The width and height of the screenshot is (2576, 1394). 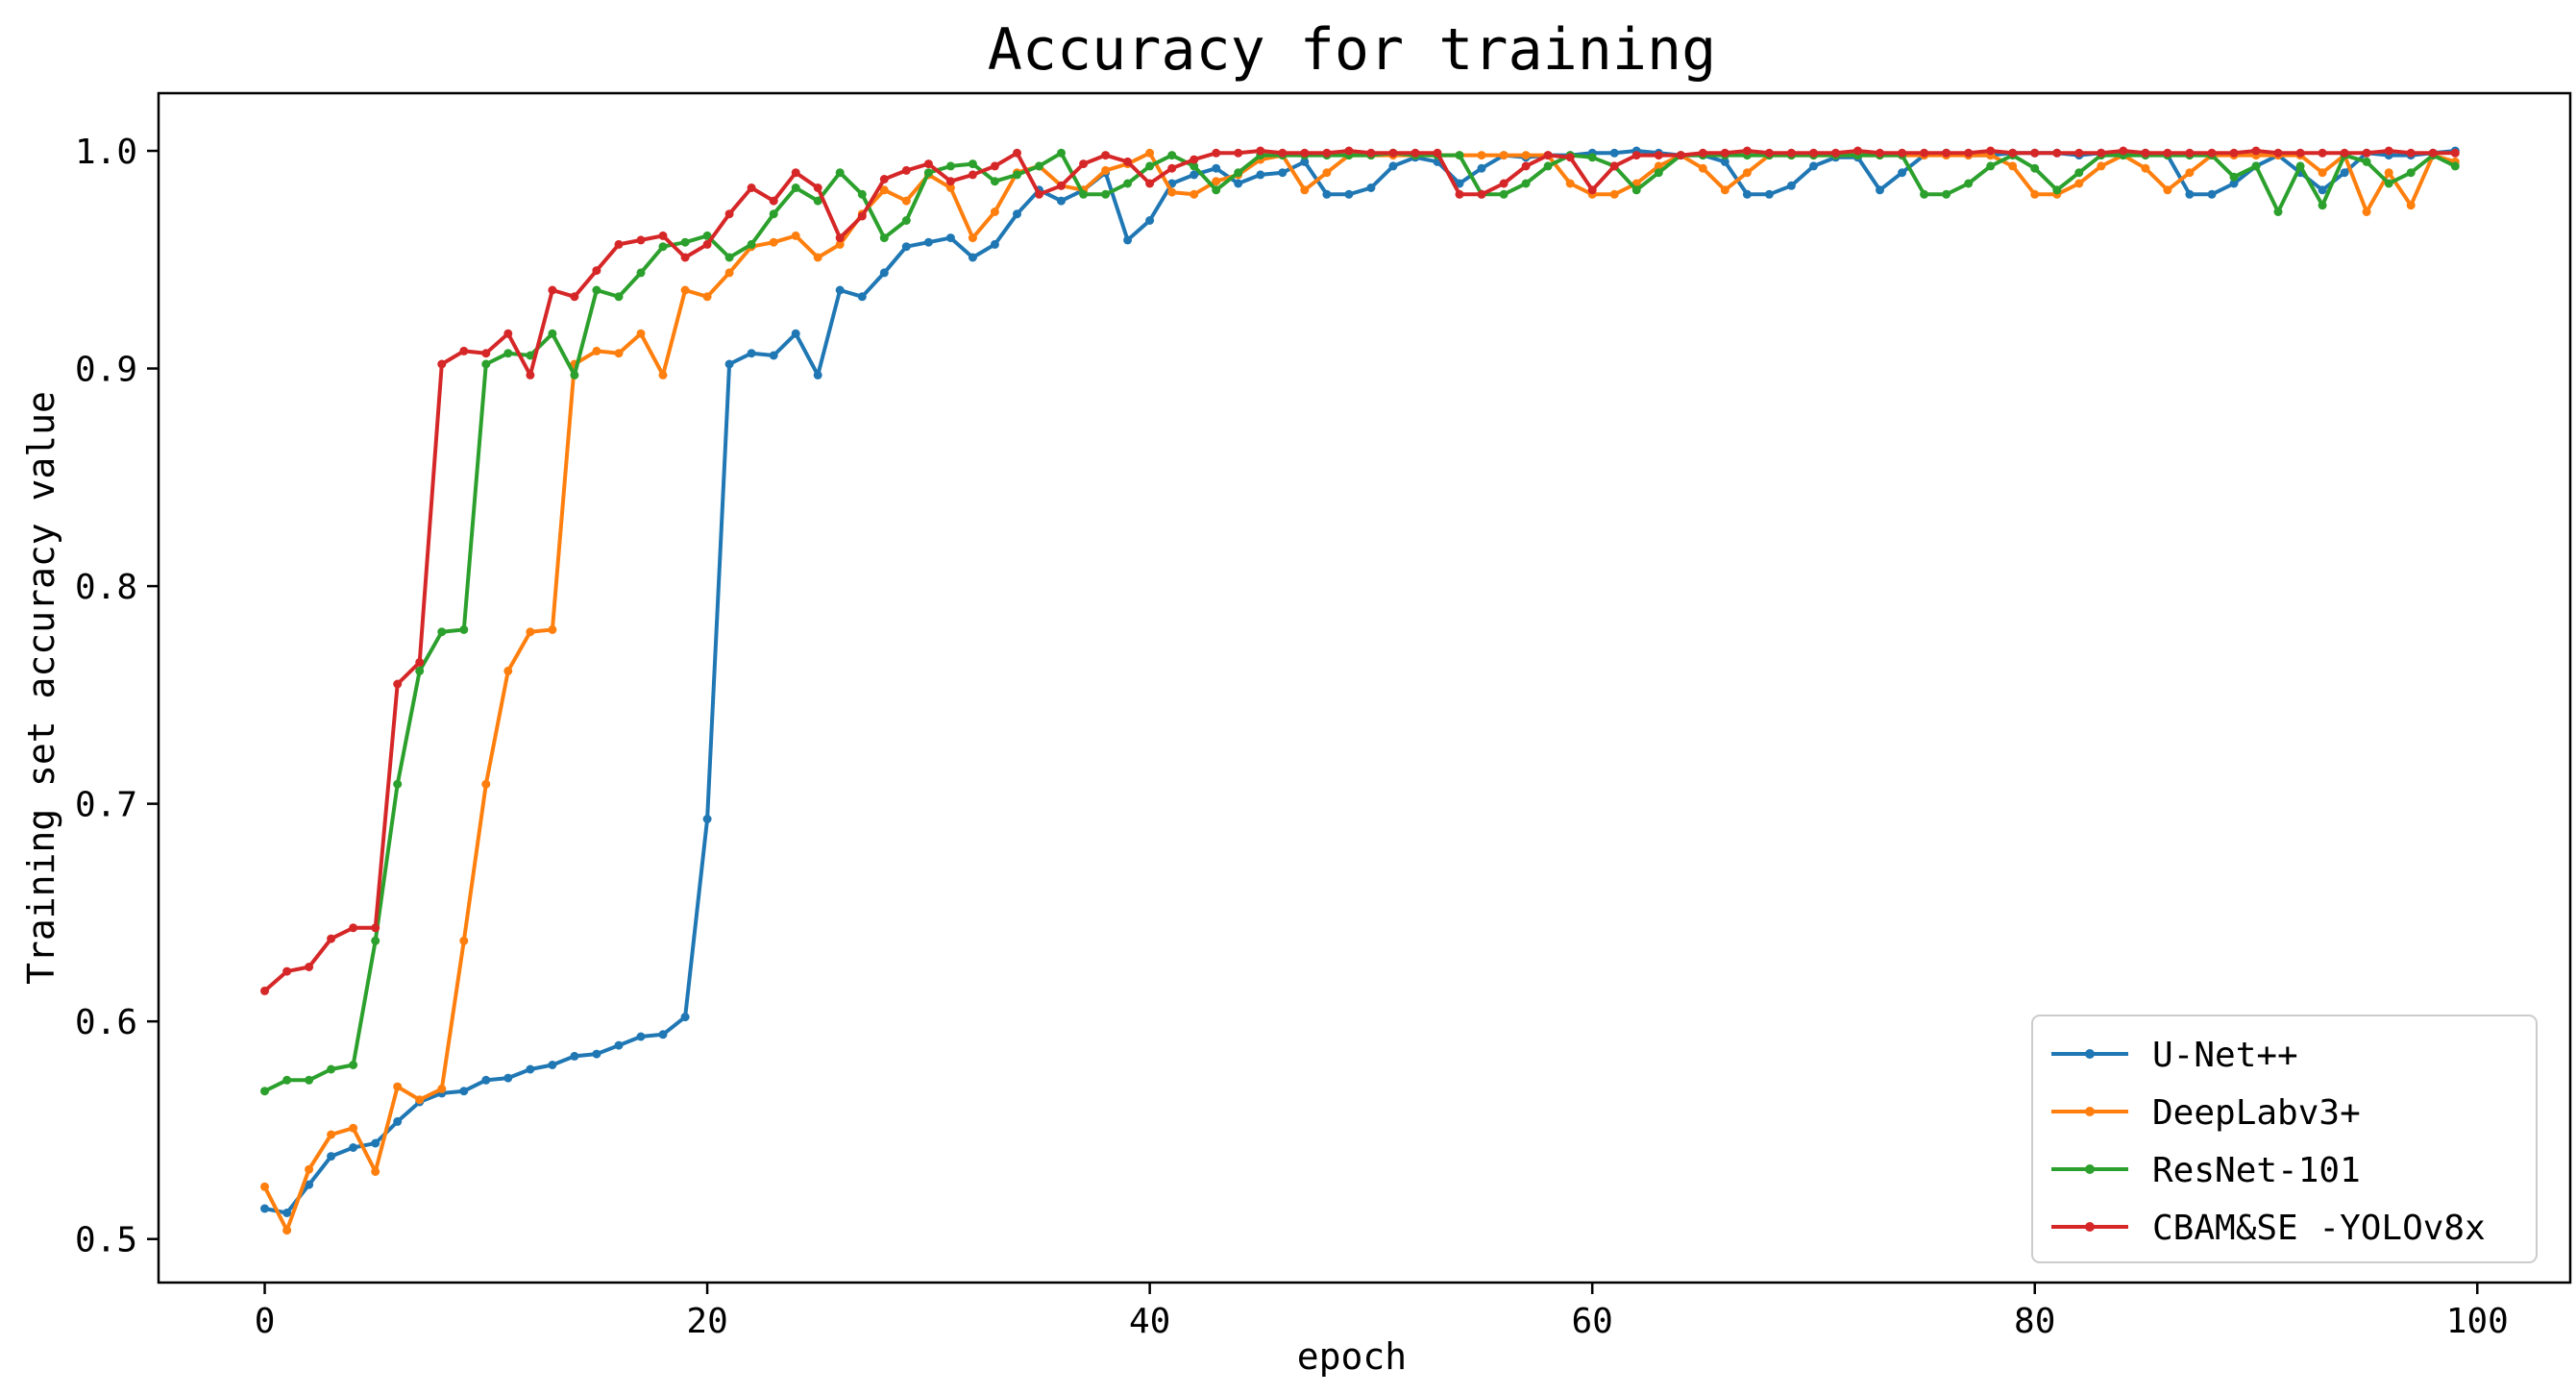 What do you see at coordinates (2256, 1170) in the screenshot?
I see `legend-label: ResNet-101` at bounding box center [2256, 1170].